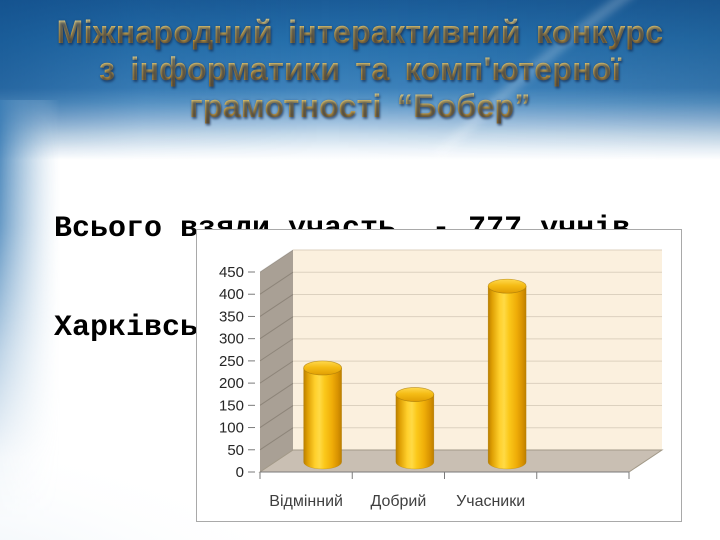 This screenshot has width=720, height=540. What do you see at coordinates (231, 361) in the screenshot?
I see `y-tick-label: 250` at bounding box center [231, 361].